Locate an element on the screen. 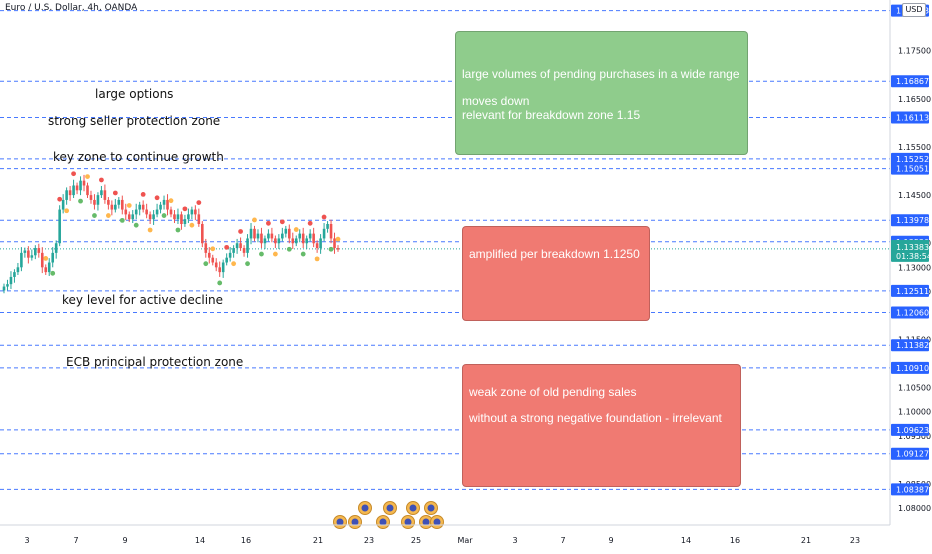 The image size is (932, 554). level-tag-label: 1.09623 is located at coordinates (912, 430).